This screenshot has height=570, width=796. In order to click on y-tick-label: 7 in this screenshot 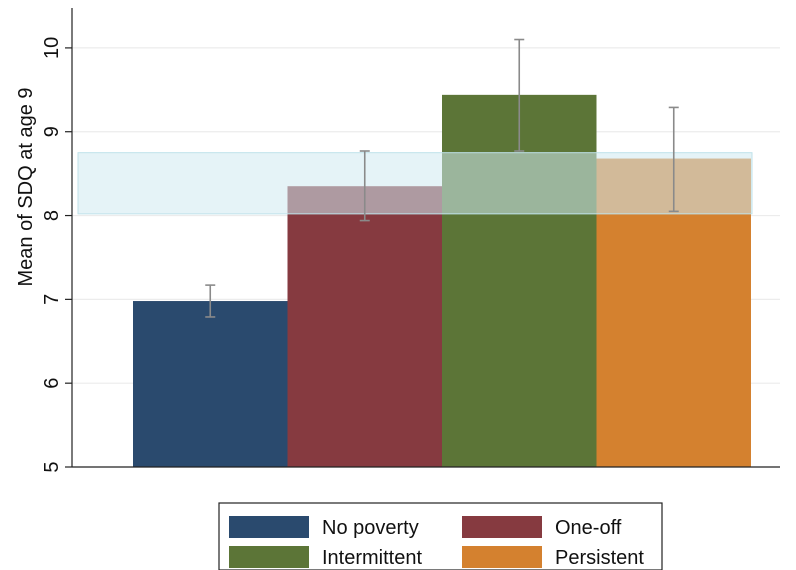, I will do `click(52, 299)`.